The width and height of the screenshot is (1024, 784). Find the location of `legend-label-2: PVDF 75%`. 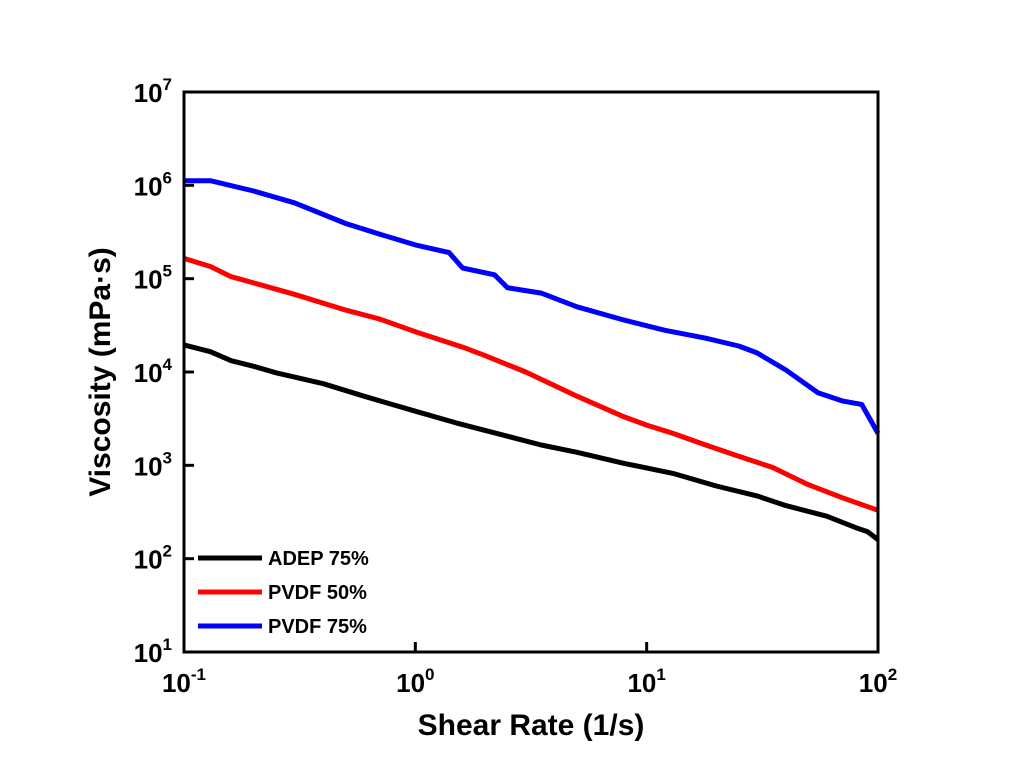

legend-label-2: PVDF 75% is located at coordinates (317, 627).